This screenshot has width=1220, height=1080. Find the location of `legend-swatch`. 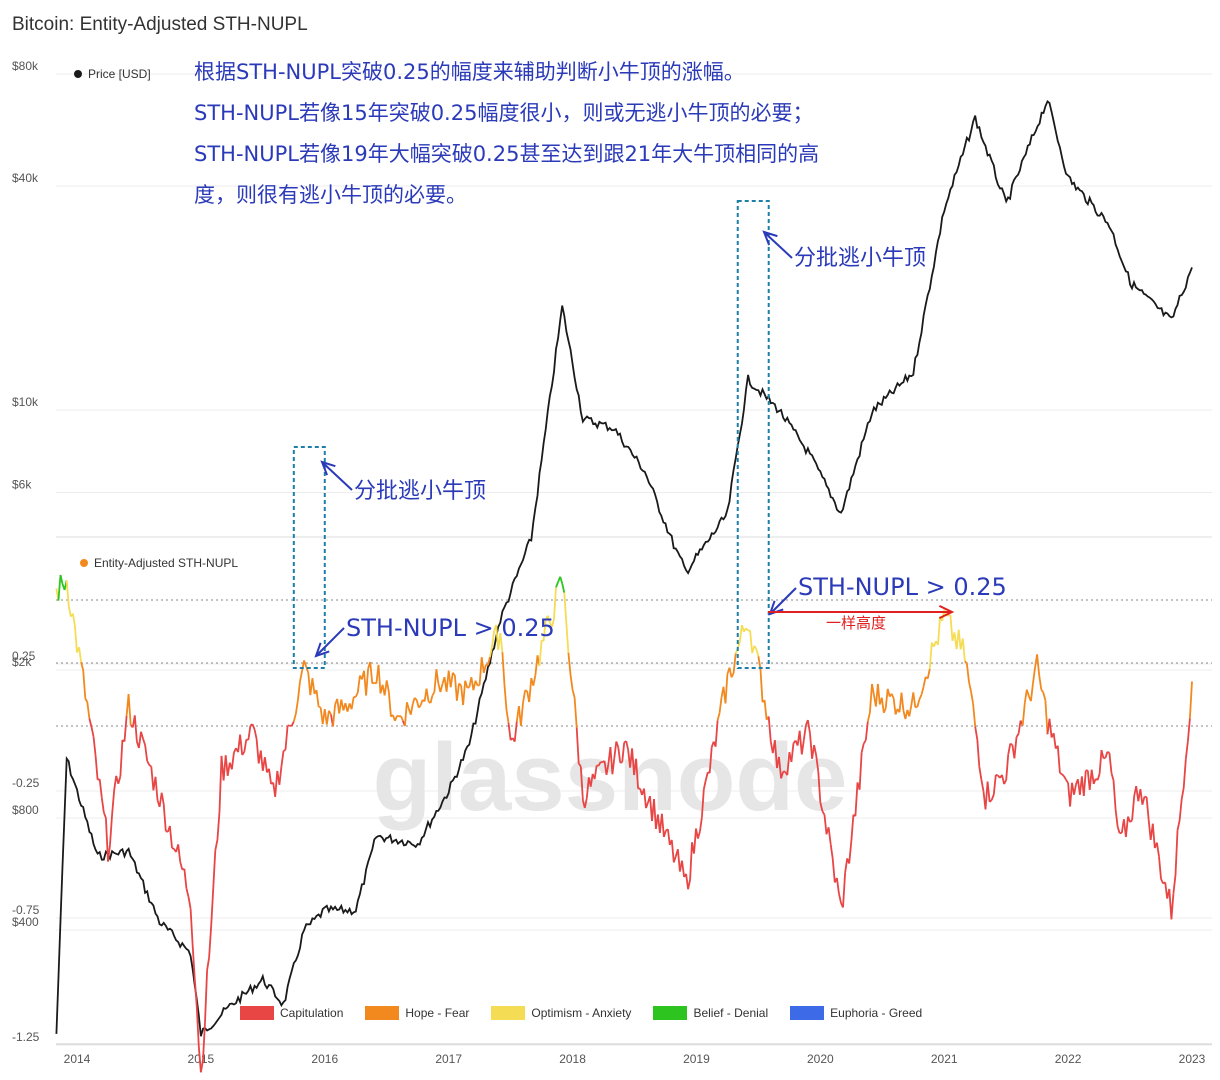

legend-swatch is located at coordinates (257, 1013).